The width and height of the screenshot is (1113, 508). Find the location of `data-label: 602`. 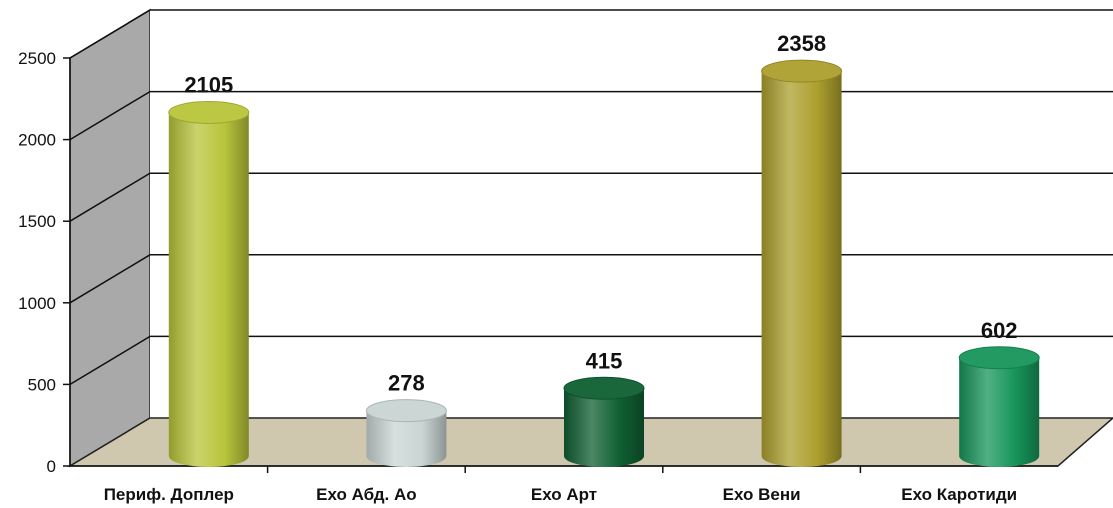

data-label: 602 is located at coordinates (999, 330).